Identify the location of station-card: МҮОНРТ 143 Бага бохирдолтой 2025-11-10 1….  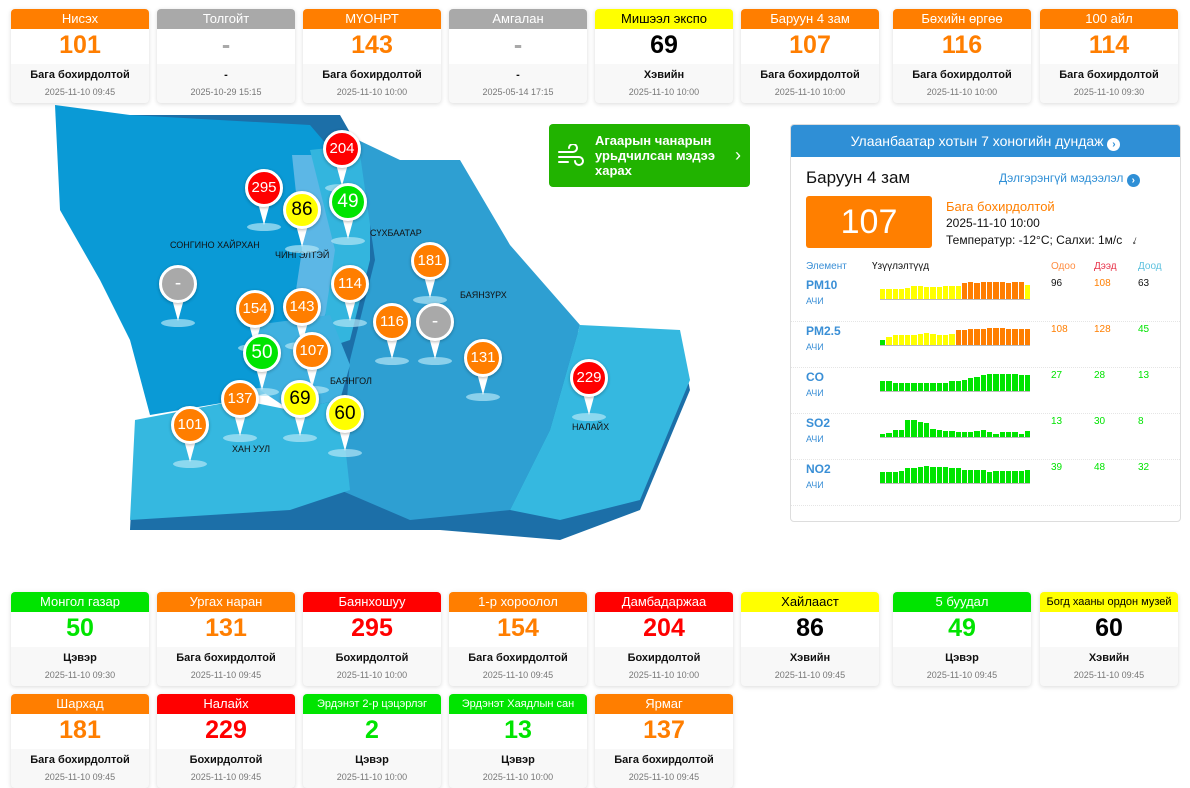
(372, 56).